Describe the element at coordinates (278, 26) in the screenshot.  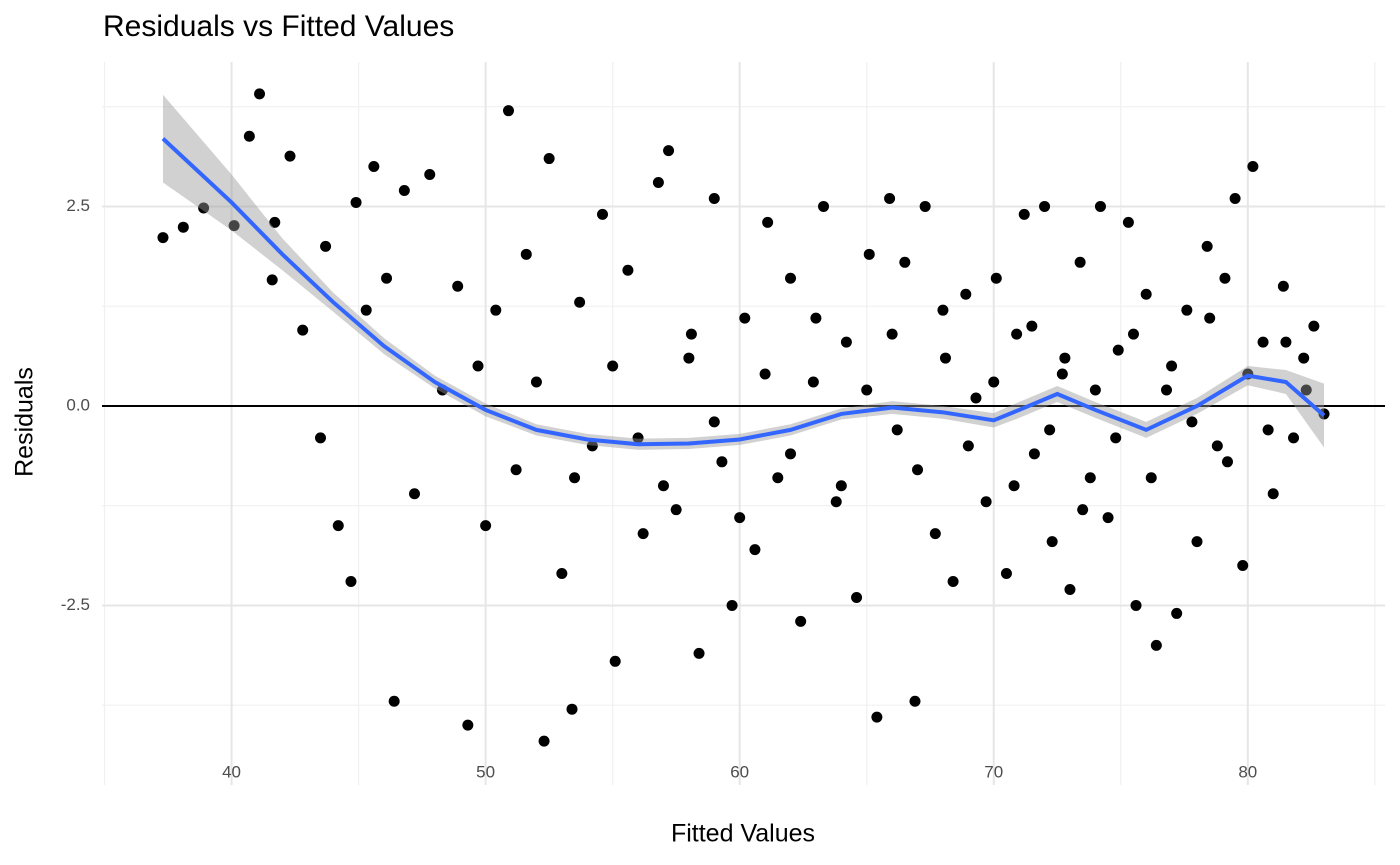
I see `chart-title: Residuals vs Fitted Values` at that location.